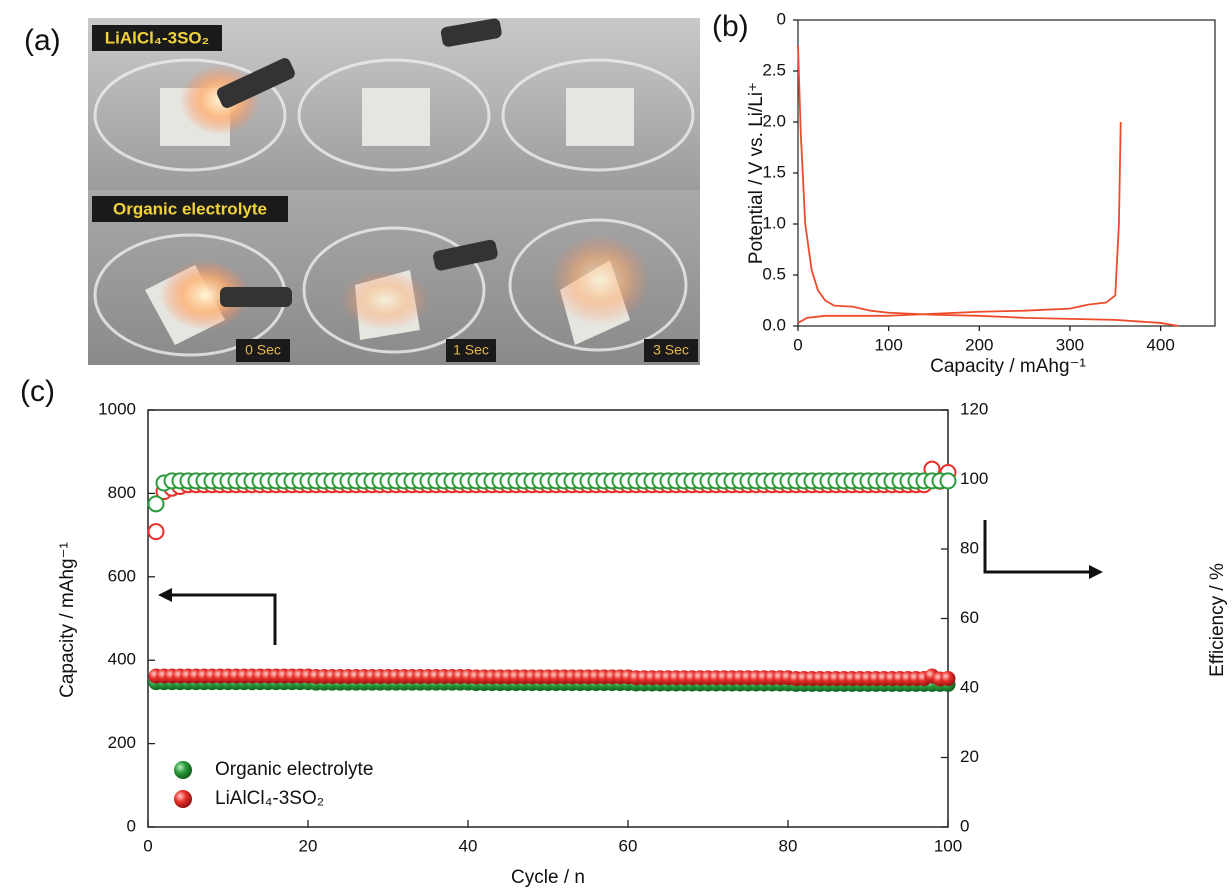 The height and width of the screenshot is (892, 1232). Describe the element at coordinates (1070, 344) in the screenshot. I see `x-tick-label: 300` at that location.